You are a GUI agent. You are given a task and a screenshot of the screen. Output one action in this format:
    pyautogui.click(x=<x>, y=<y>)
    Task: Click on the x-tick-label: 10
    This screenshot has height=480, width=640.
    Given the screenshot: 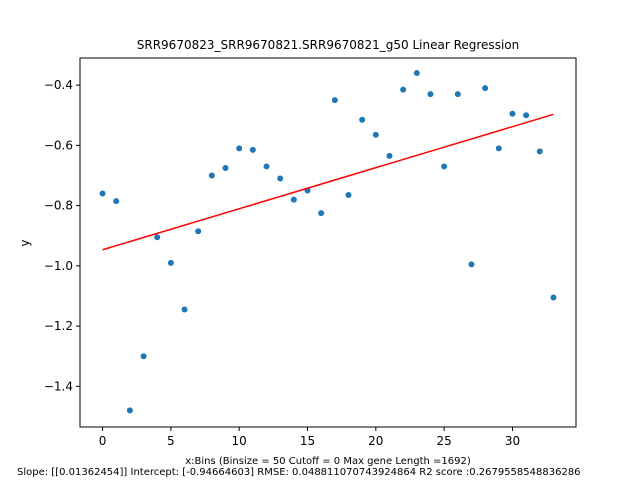 What is the action you would take?
    pyautogui.click(x=239, y=441)
    